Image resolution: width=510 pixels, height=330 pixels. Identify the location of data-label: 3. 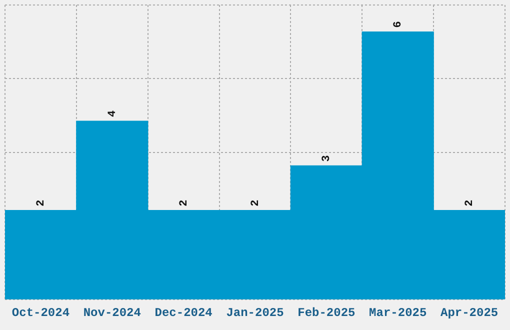
(327, 158).